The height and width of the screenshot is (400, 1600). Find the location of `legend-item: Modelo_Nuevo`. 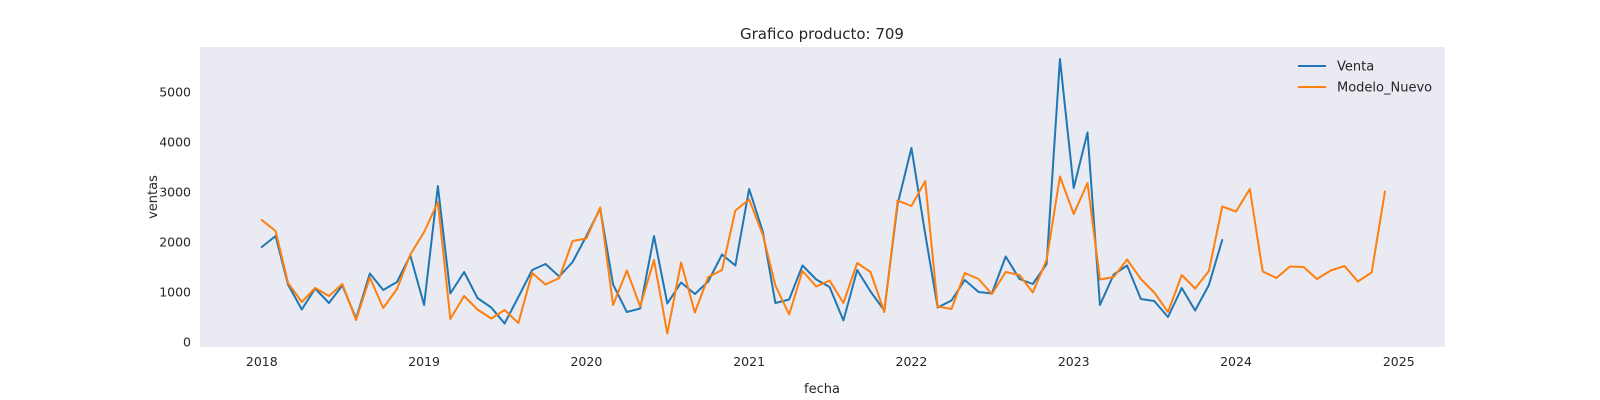

legend-item: Modelo_Nuevo is located at coordinates (1365, 88).